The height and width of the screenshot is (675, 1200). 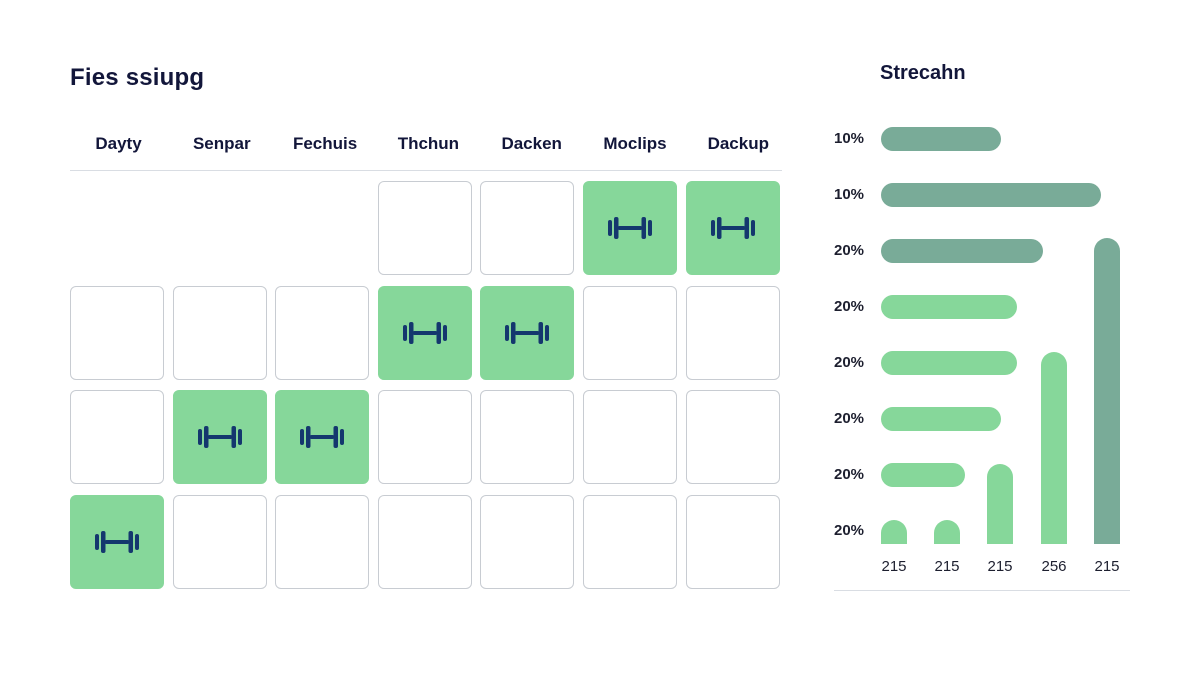 I want to click on column-header: Dayty, so click(x=118, y=143).